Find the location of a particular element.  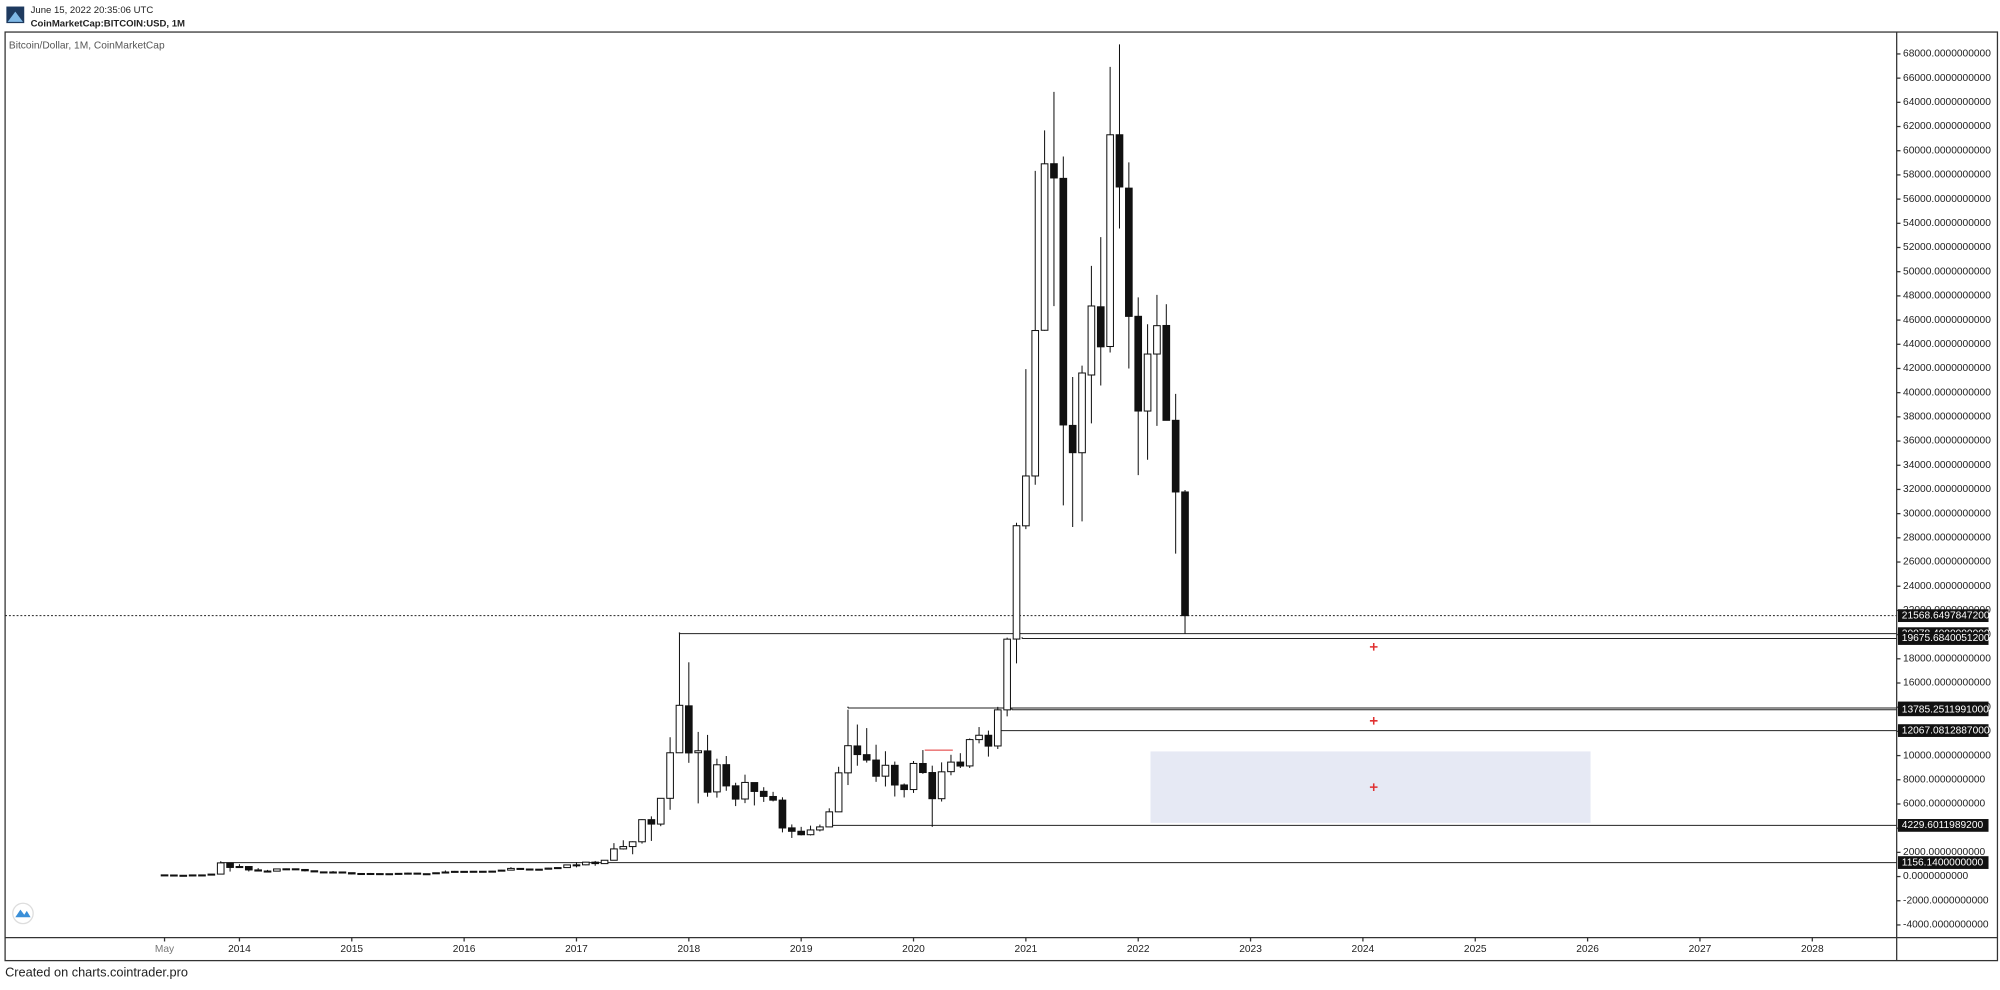

header-symbol: CoinMarketCap:BITCOIN:USD, 1M is located at coordinates (108, 23).